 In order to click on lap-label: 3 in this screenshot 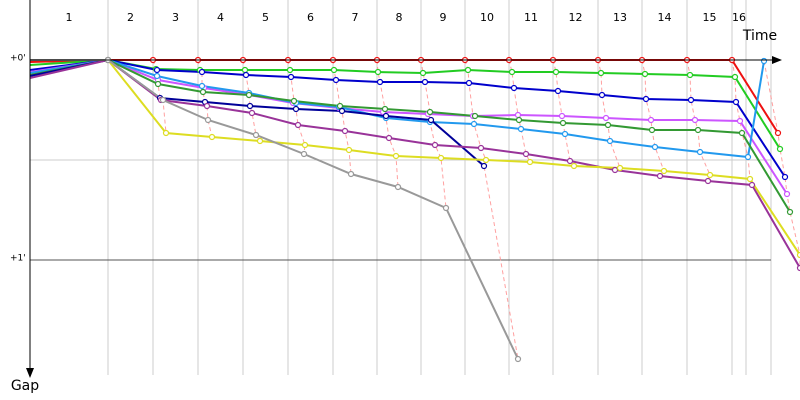, I will do `click(175, 17)`.